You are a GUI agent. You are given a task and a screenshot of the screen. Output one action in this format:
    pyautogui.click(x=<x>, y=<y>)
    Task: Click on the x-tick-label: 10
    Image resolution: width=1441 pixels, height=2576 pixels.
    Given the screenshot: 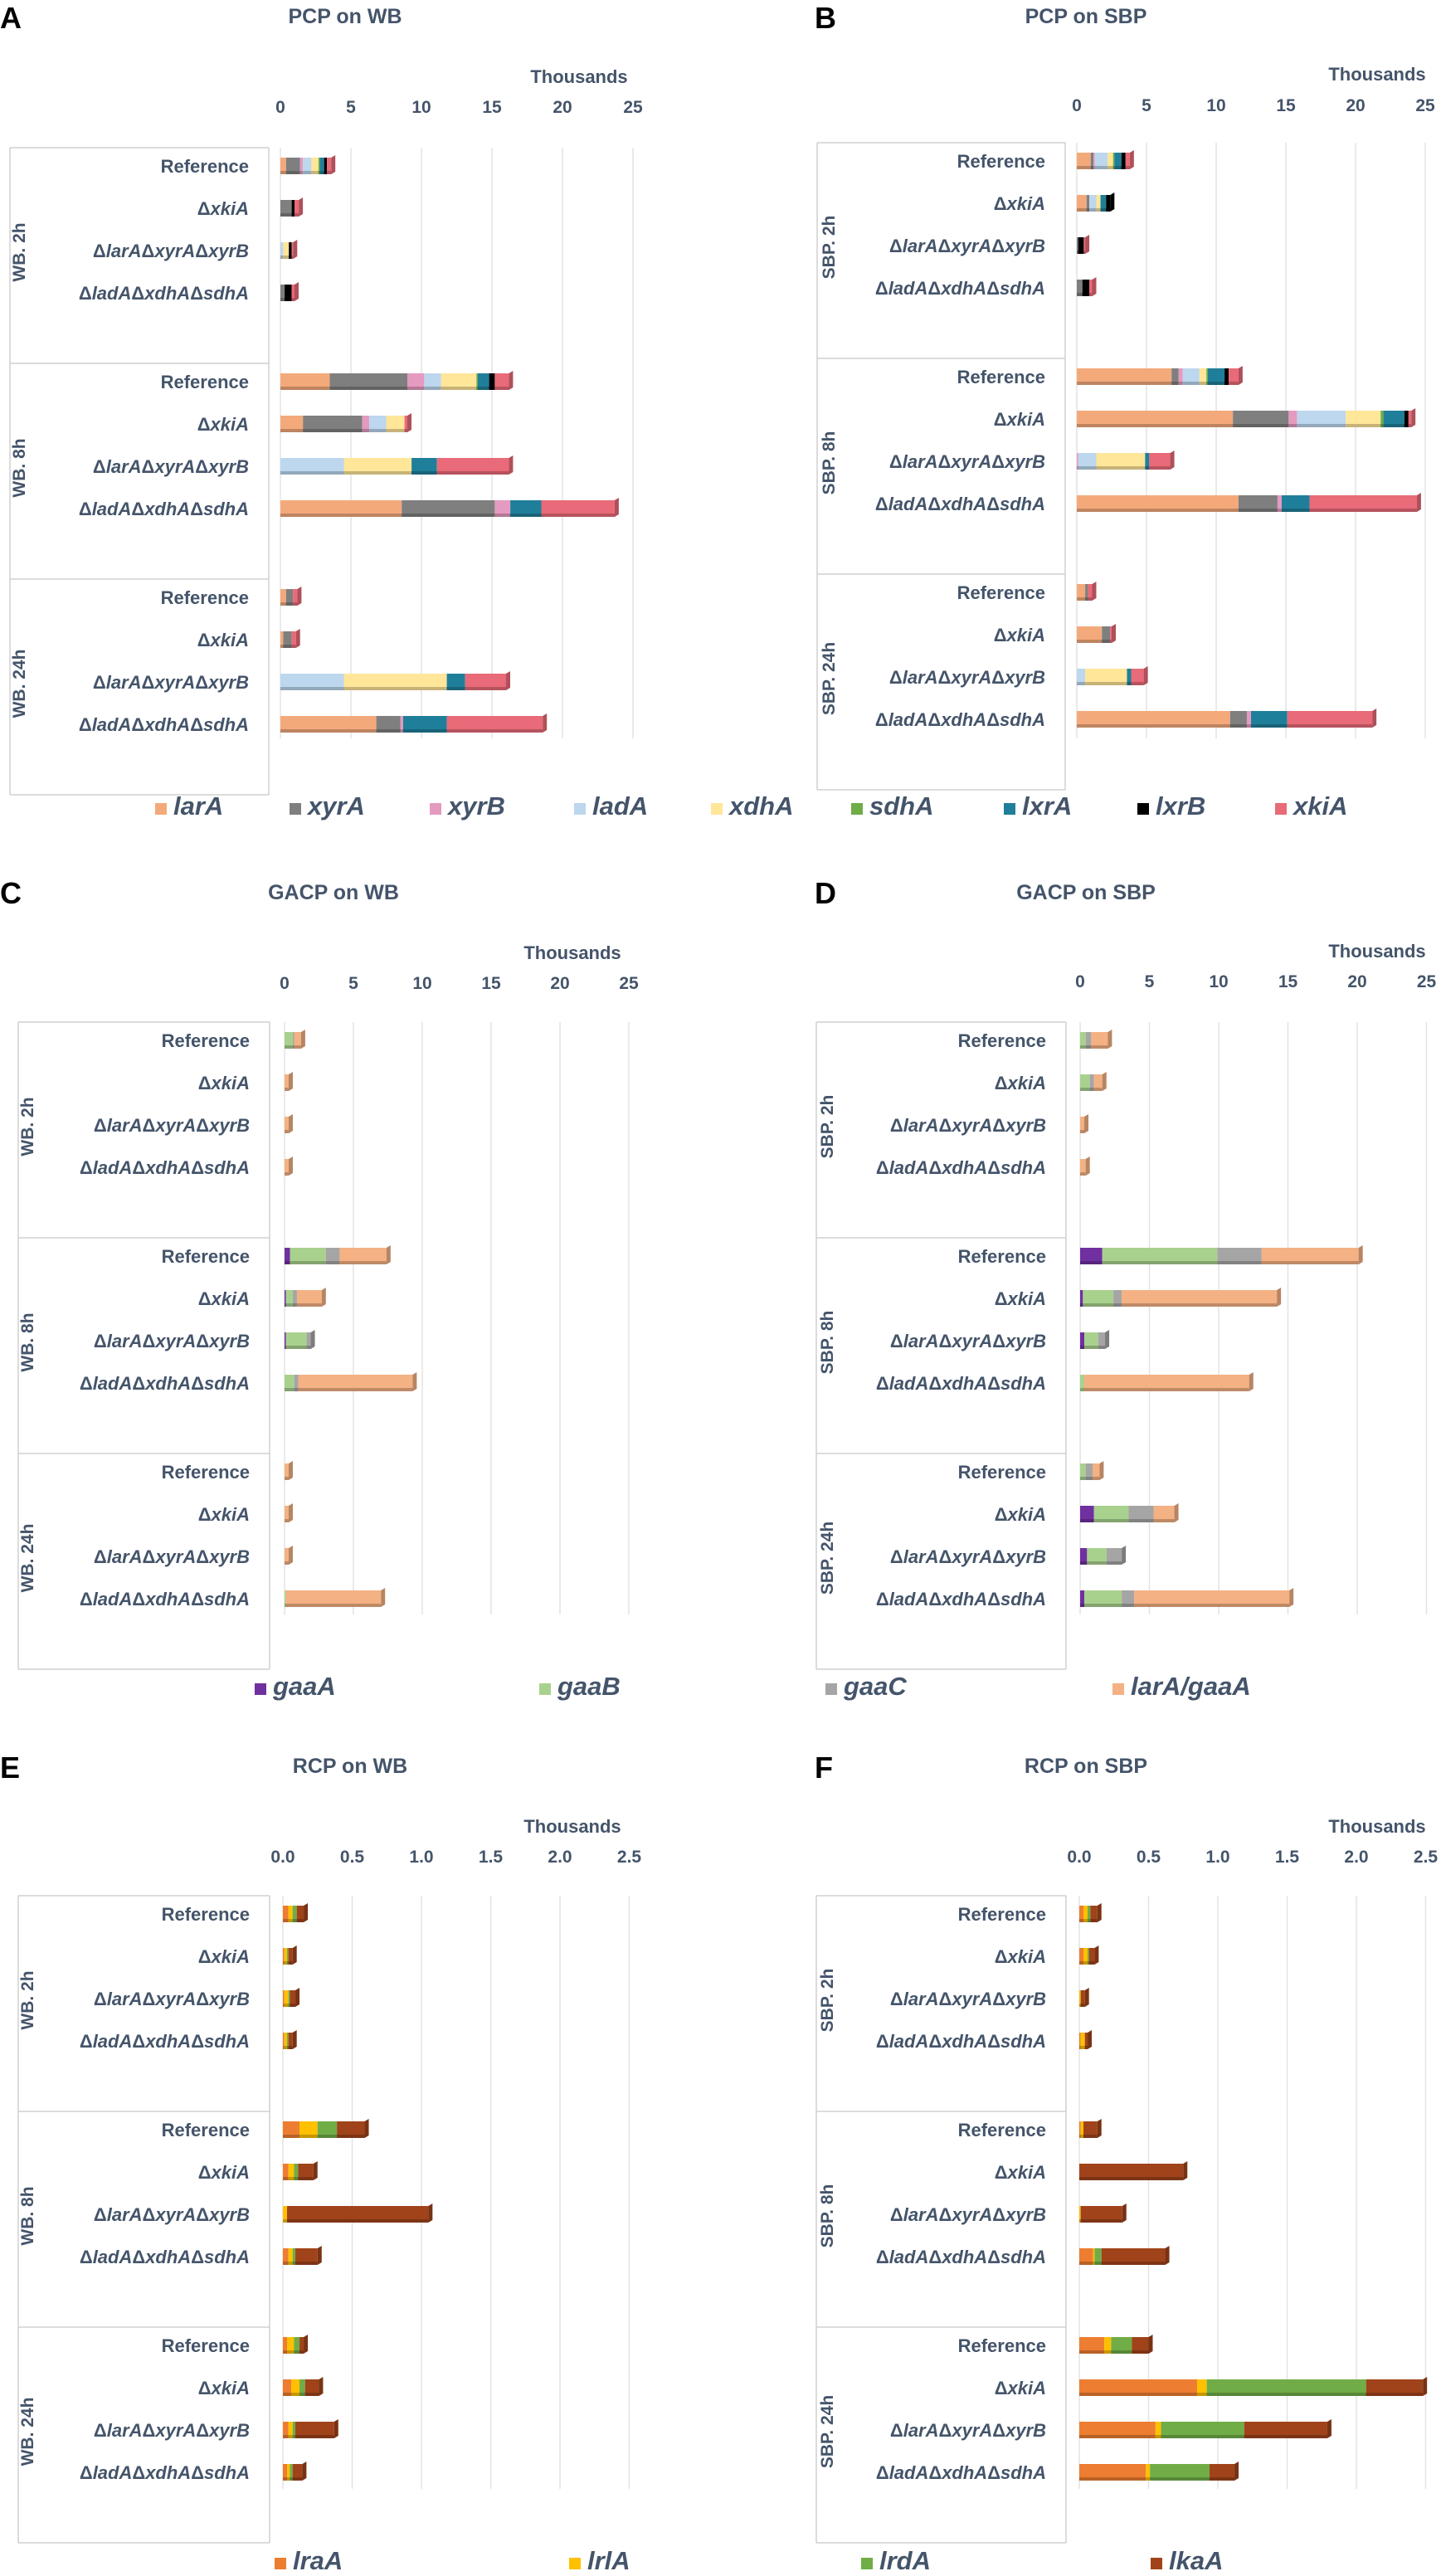 What is the action you would take?
    pyautogui.click(x=421, y=107)
    